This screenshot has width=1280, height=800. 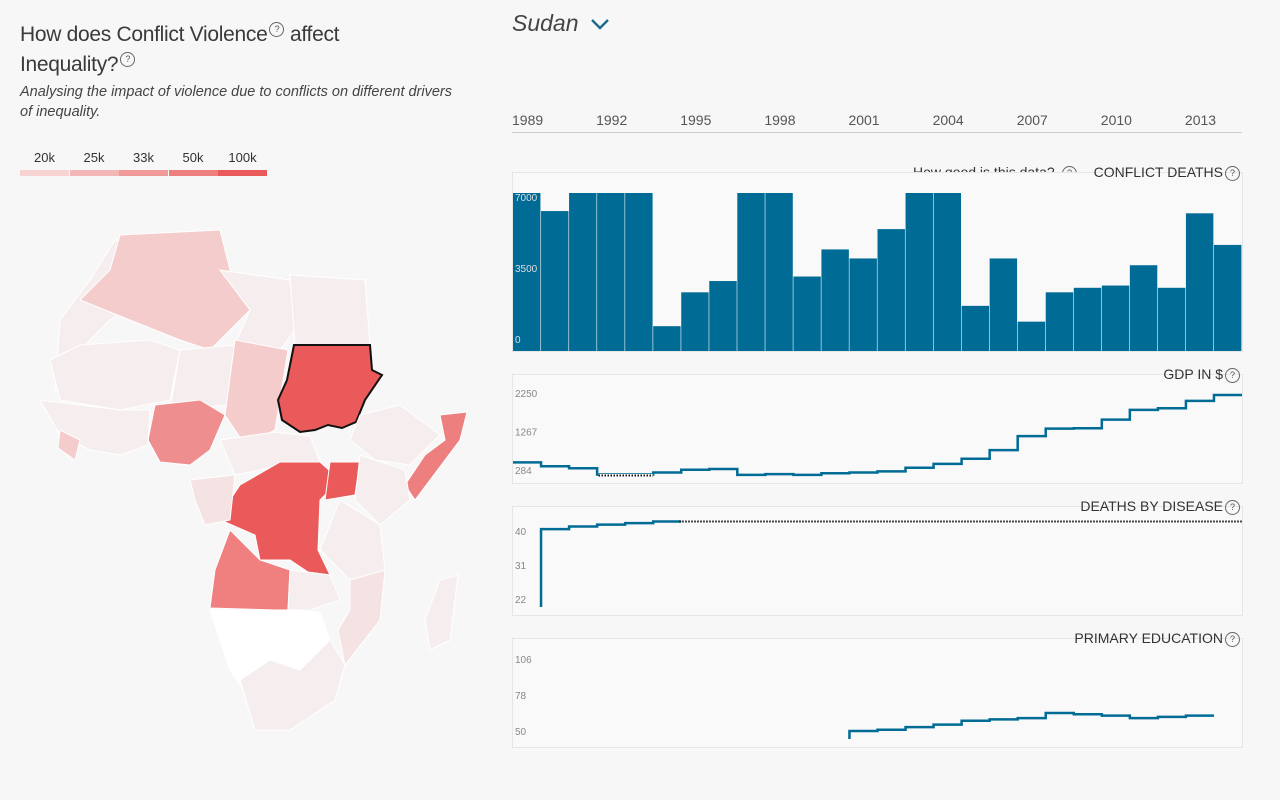 What do you see at coordinates (1200, 120) in the screenshot?
I see `timeline-year: 2013` at bounding box center [1200, 120].